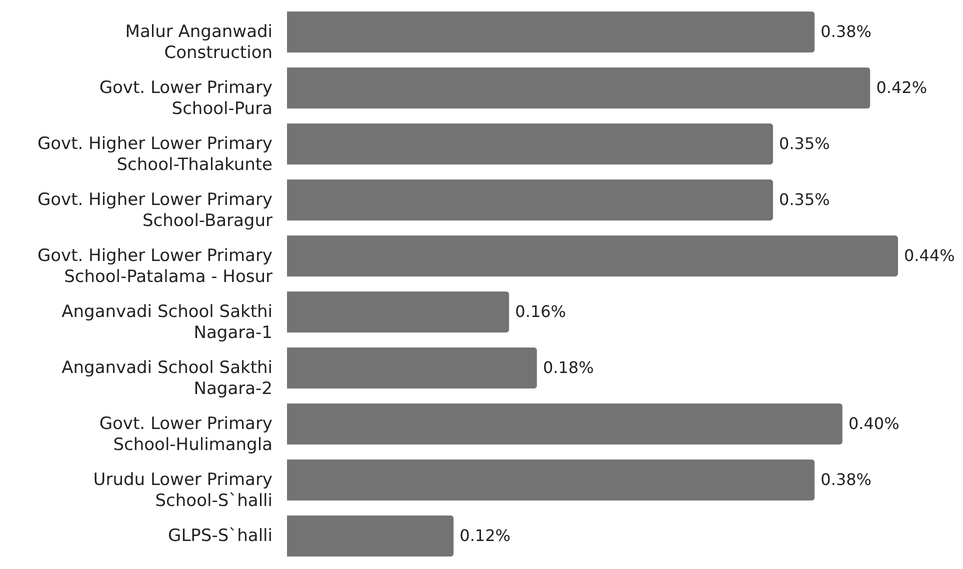  Describe the element at coordinates (568, 367) in the screenshot. I see `data-label: 0.18%` at that location.